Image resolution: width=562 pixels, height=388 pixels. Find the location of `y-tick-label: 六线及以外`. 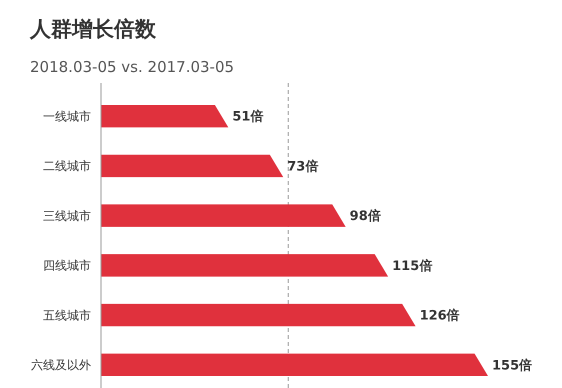

y-tick-label: 六线及以外 is located at coordinates (61, 365).